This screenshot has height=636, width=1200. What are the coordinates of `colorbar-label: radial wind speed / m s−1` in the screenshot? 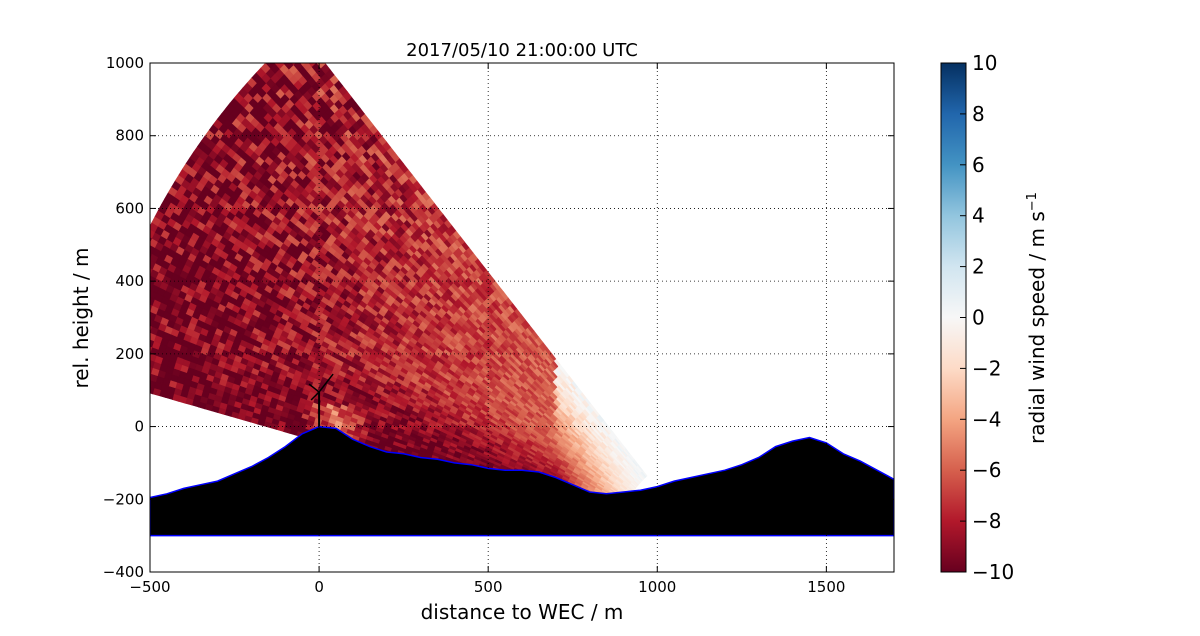 It's located at (1037, 318).